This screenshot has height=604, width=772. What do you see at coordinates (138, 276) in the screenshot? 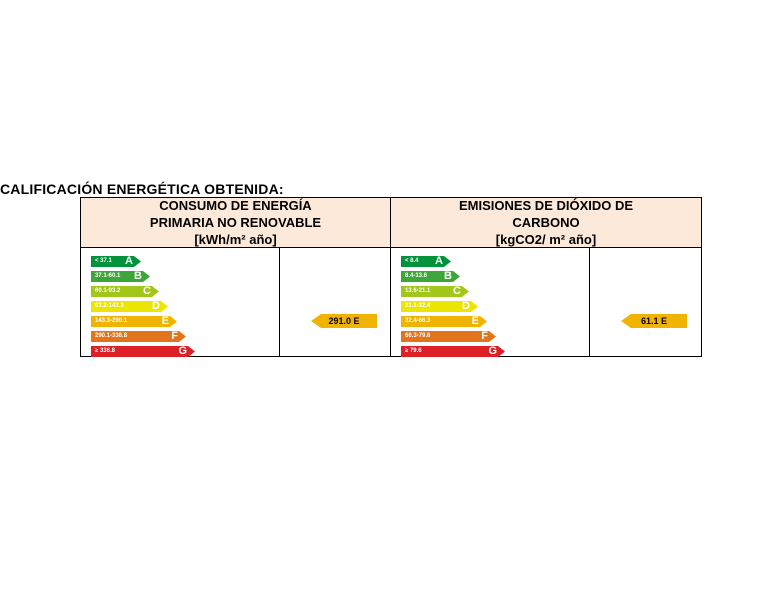
I see `energy-bar-letter: B` at bounding box center [138, 276].